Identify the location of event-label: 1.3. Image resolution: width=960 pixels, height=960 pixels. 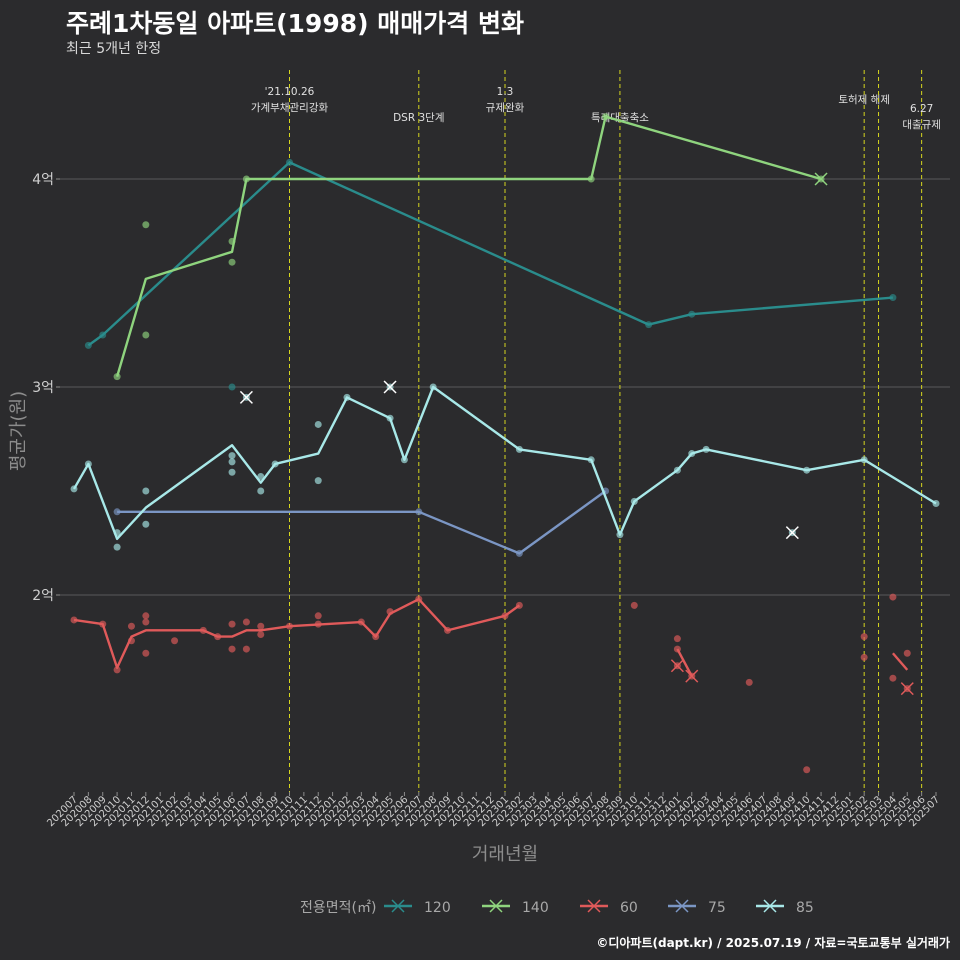
(505, 92).